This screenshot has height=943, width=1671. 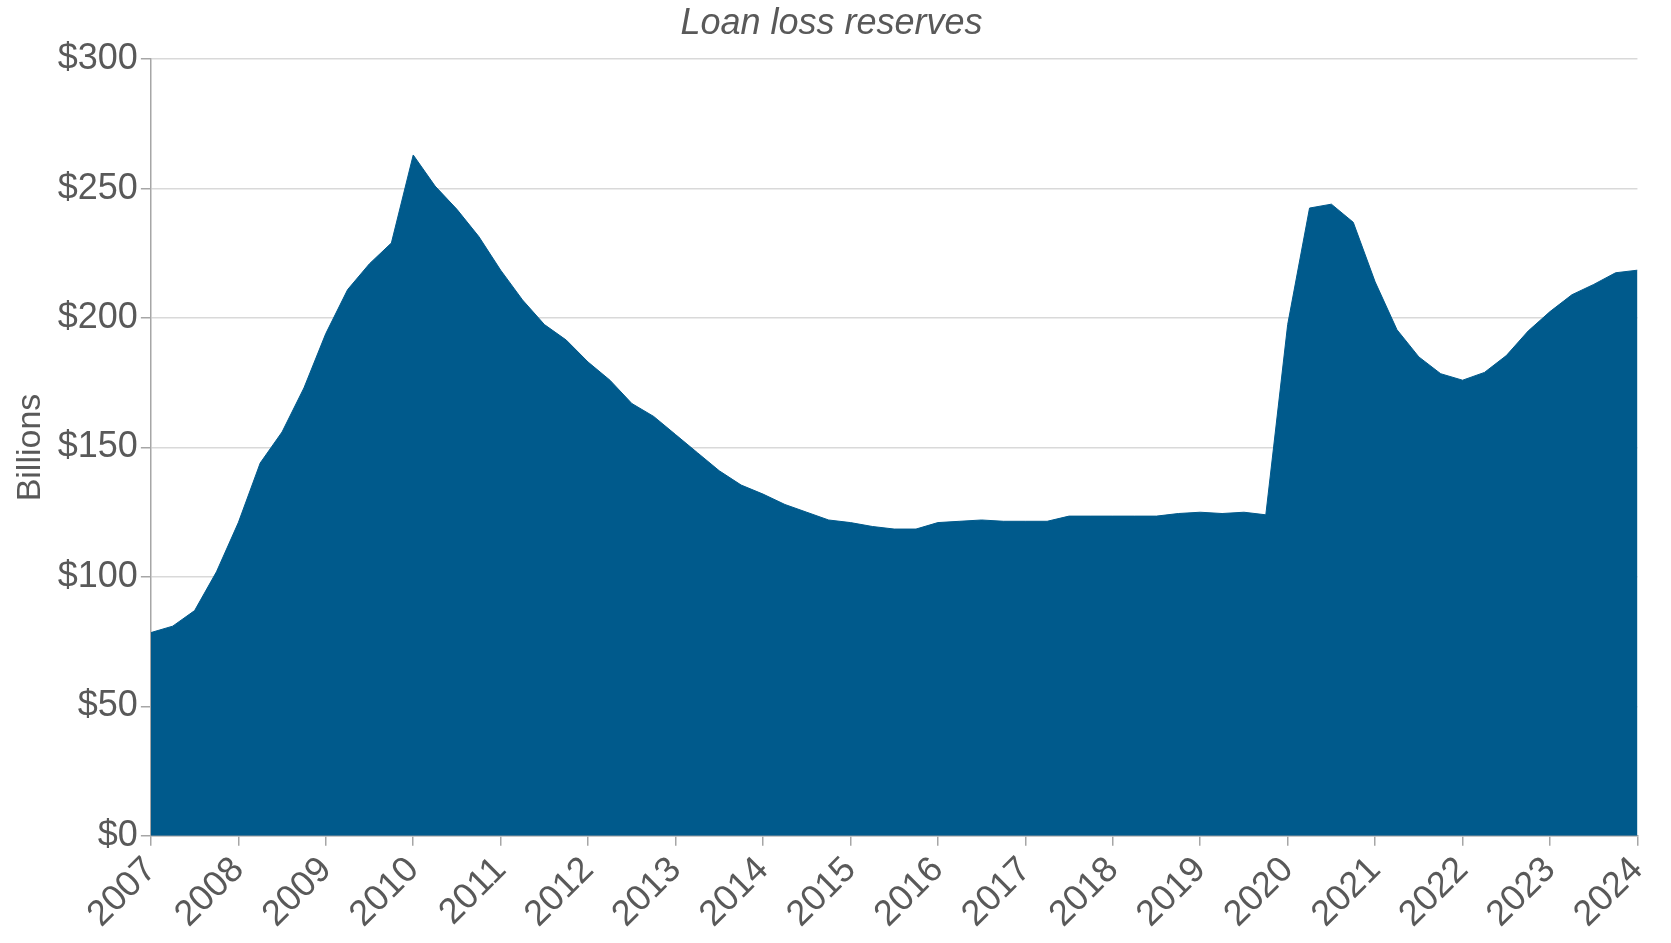 What do you see at coordinates (831, 21) in the screenshot?
I see `chart-title: Loan loss reserves` at bounding box center [831, 21].